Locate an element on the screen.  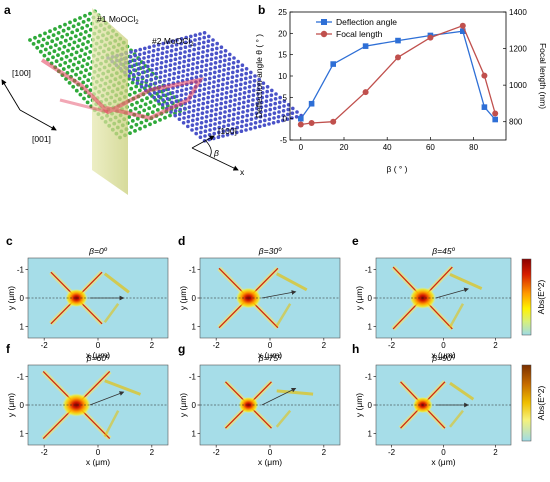
map-h-xlabel: x (μm) is located at coordinates (443, 462).